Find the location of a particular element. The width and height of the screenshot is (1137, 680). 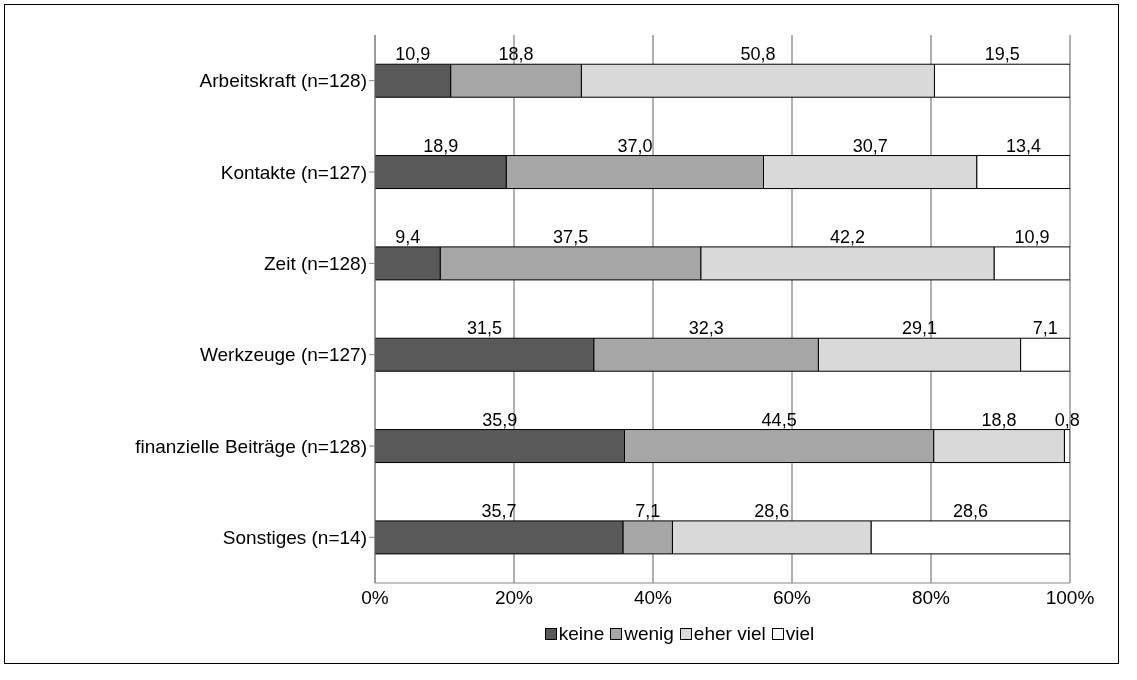

data-label: 29,1 is located at coordinates (920, 328).